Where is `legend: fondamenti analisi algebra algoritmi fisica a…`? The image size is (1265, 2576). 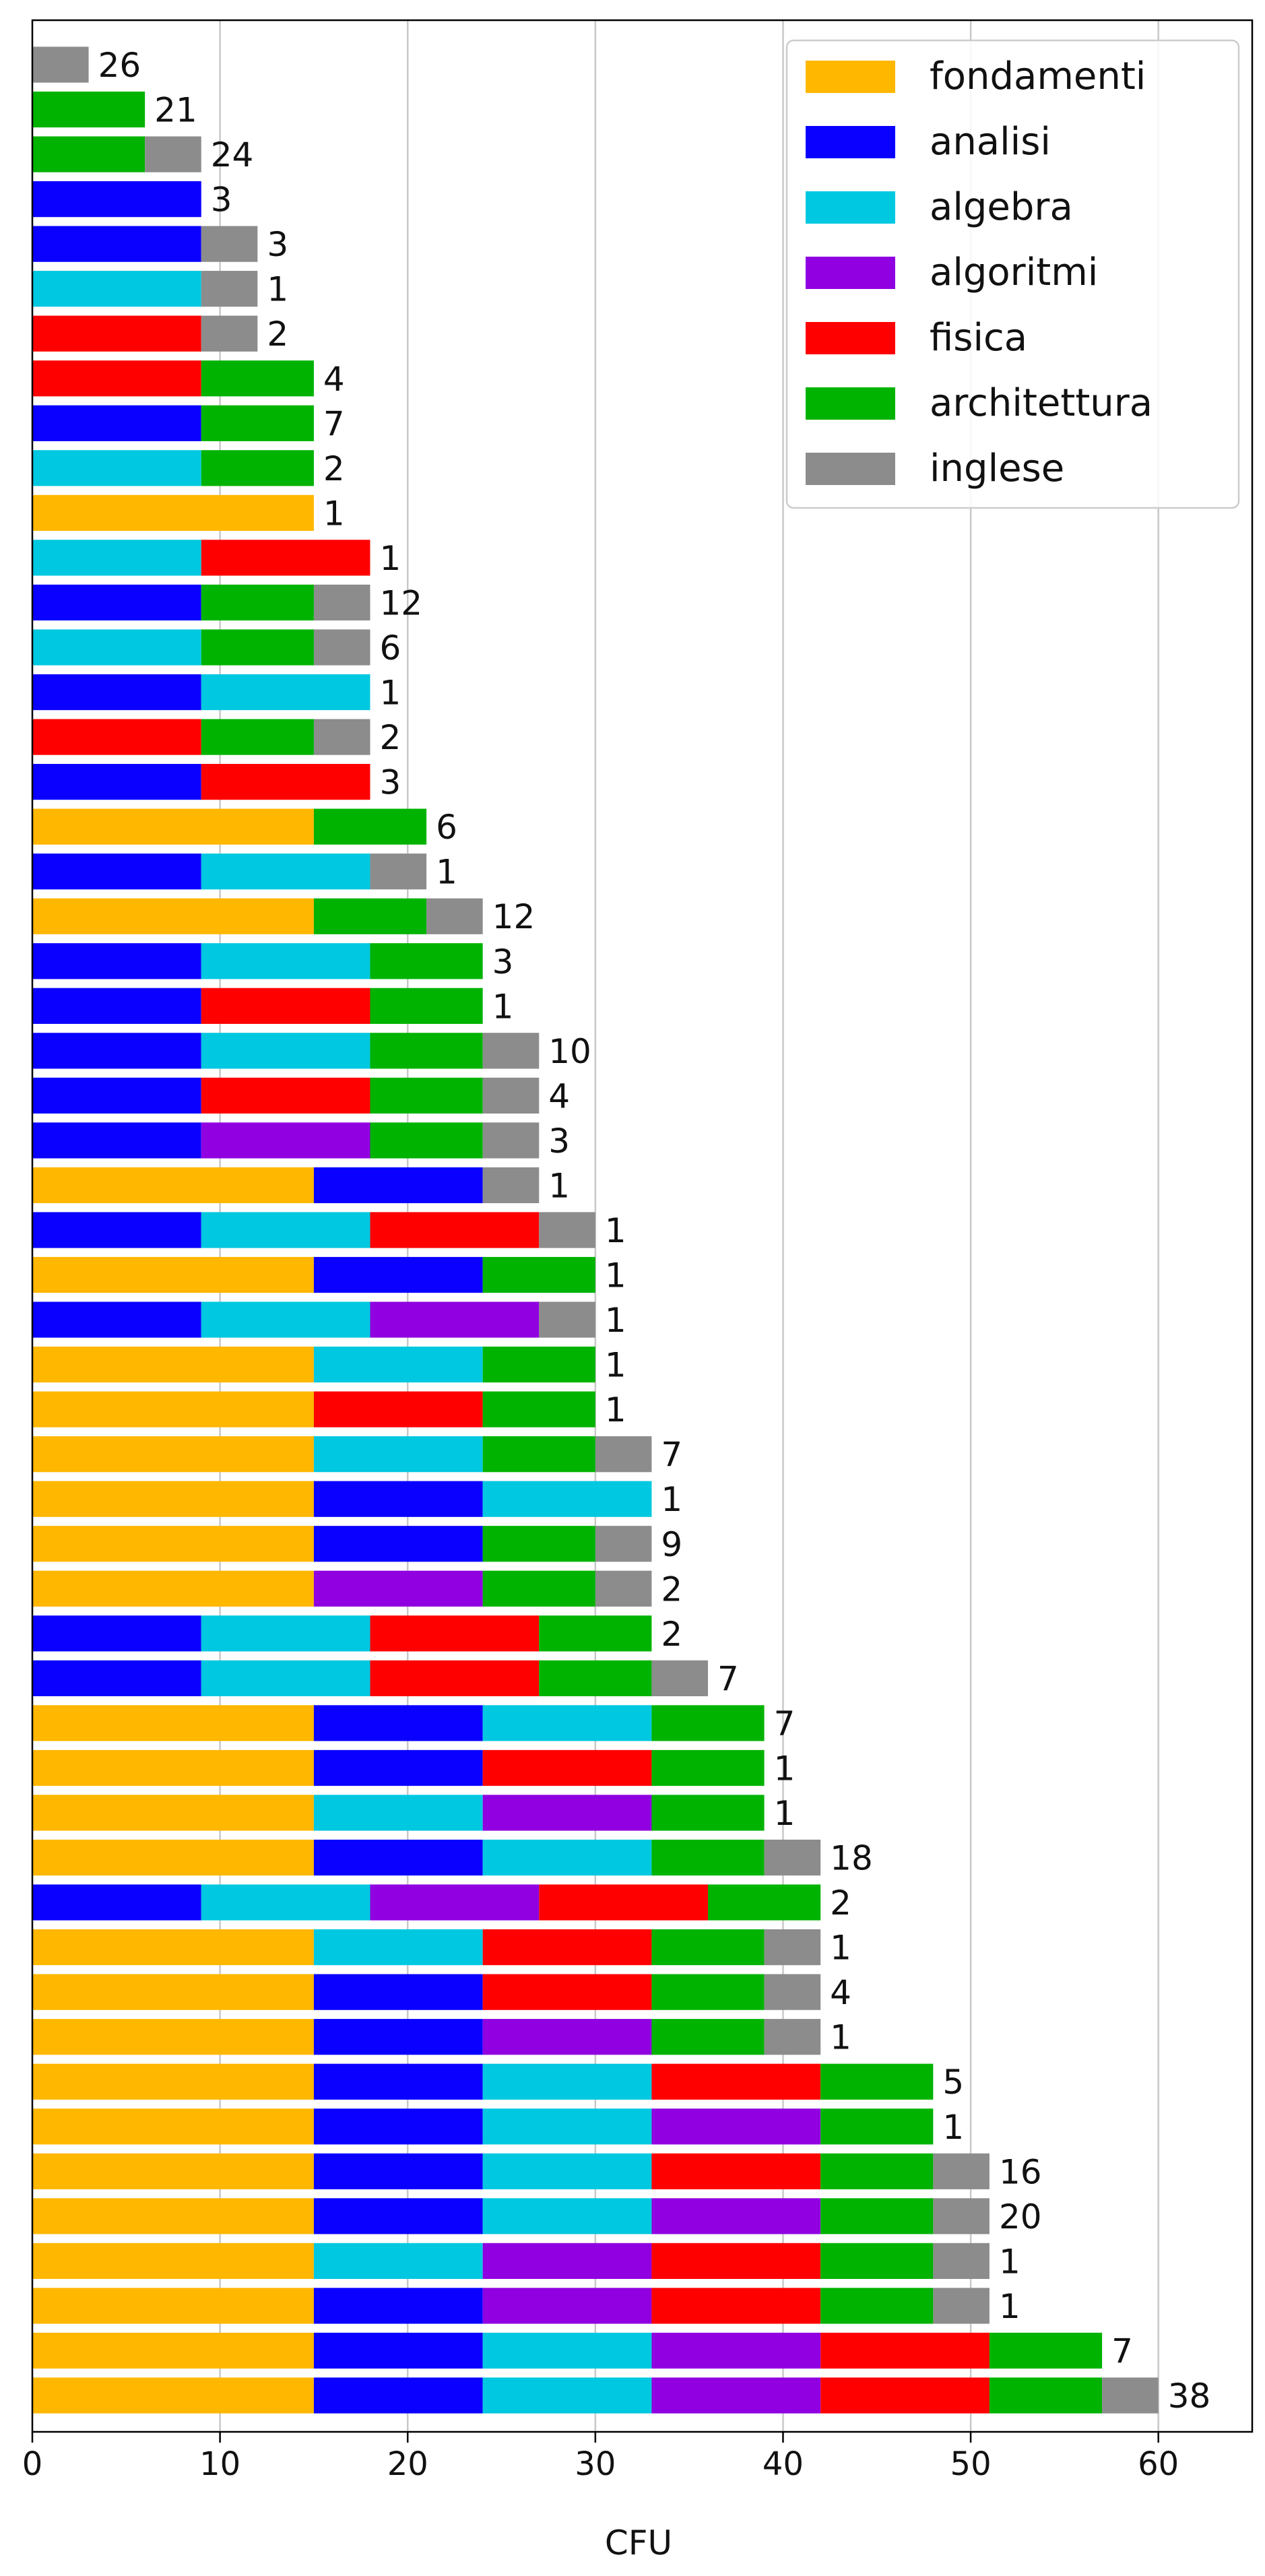 legend: fondamenti analisi algebra algoritmi fisica a… is located at coordinates (1012, 274).